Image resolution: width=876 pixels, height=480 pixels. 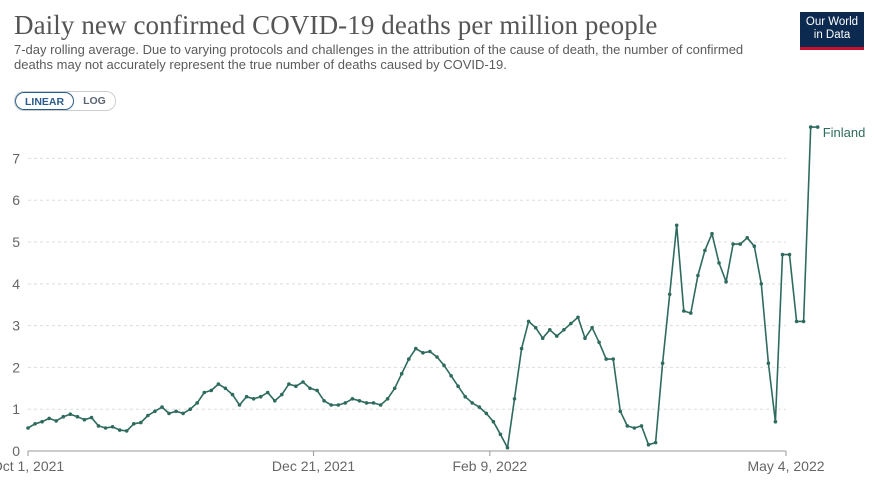 I want to click on scale-toggle: LINEAR LOG, so click(x=65, y=101).